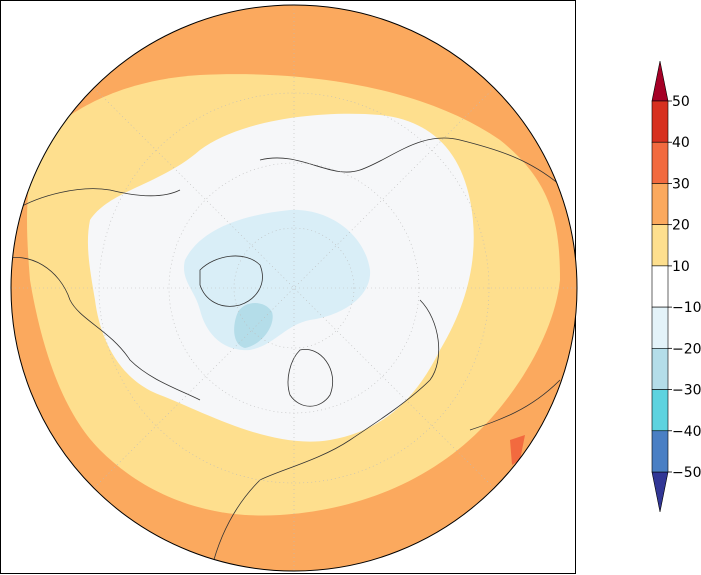  I want to click on band-minus10, so click(277, 280).